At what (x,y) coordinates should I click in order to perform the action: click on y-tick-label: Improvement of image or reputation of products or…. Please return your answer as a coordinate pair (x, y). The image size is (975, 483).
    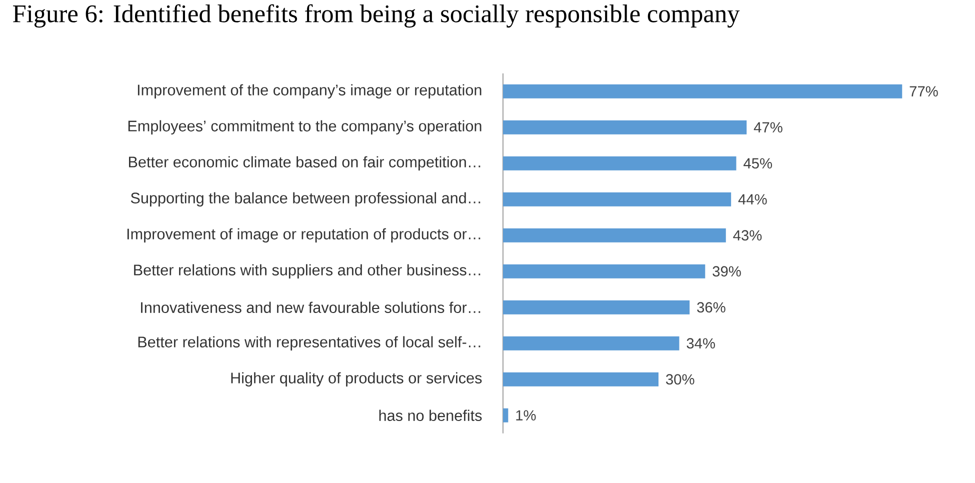
    Looking at the image, I should click on (303, 235).